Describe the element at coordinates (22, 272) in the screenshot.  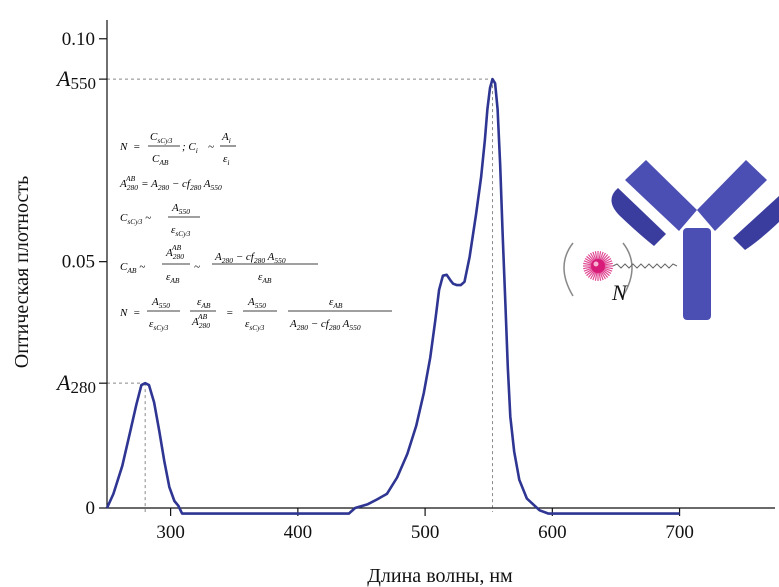
I see `y-axis-title: Оптическая плотность` at that location.